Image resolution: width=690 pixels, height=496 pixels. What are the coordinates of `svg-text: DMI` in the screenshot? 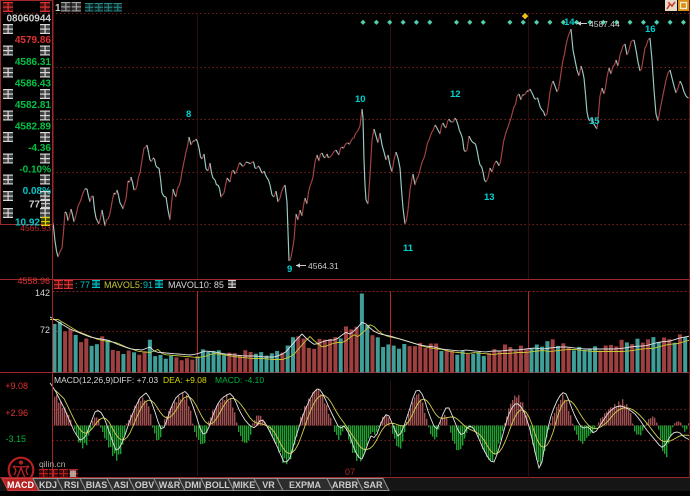 It's located at (193, 485).